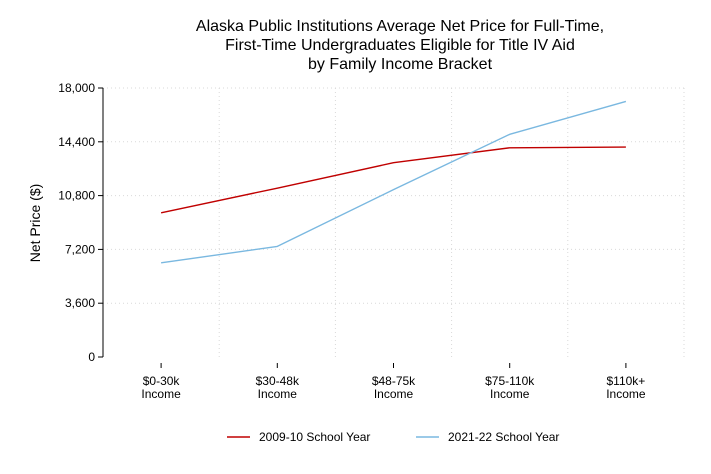 The height and width of the screenshot is (474, 711). I want to click on y-tick-label-0: 0, so click(91, 357).